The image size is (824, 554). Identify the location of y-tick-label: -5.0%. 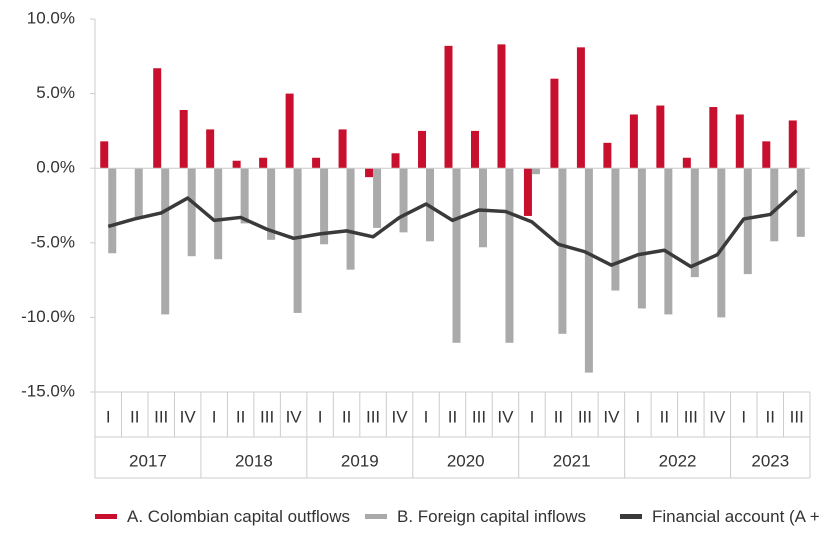
(53, 241).